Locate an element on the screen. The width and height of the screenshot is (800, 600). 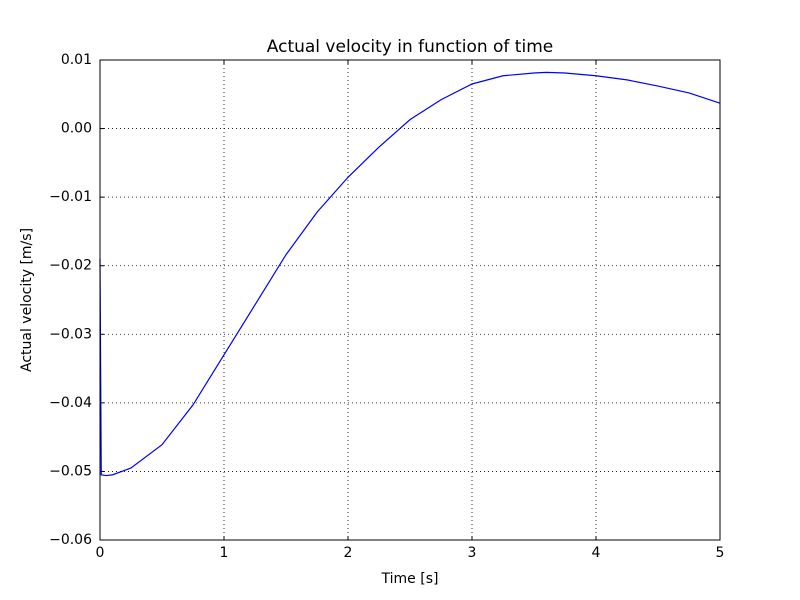
y-tick-label: −0.05 is located at coordinates (70, 471).